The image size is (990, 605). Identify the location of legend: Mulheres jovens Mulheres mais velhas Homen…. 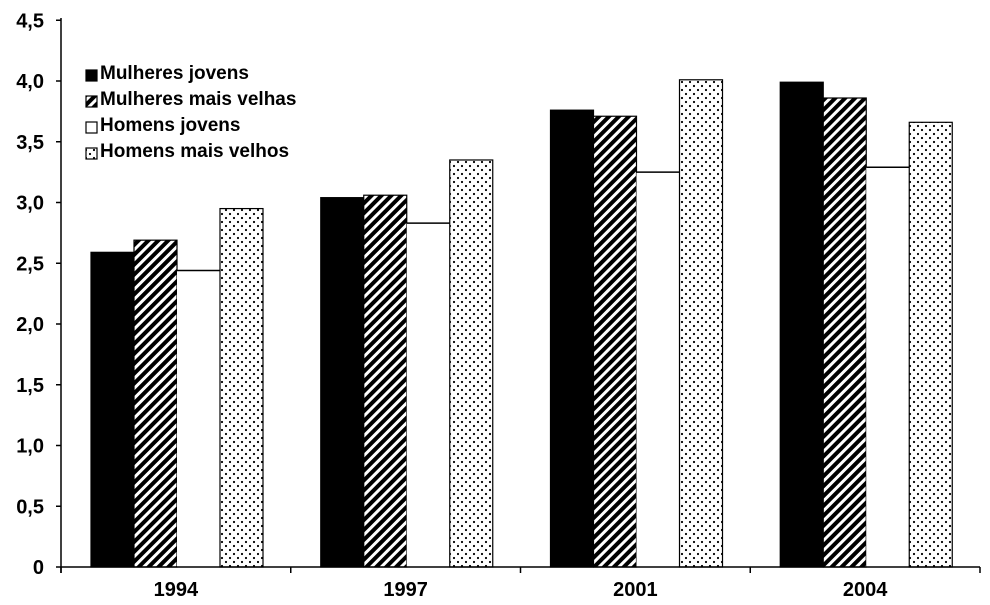
(190, 112).